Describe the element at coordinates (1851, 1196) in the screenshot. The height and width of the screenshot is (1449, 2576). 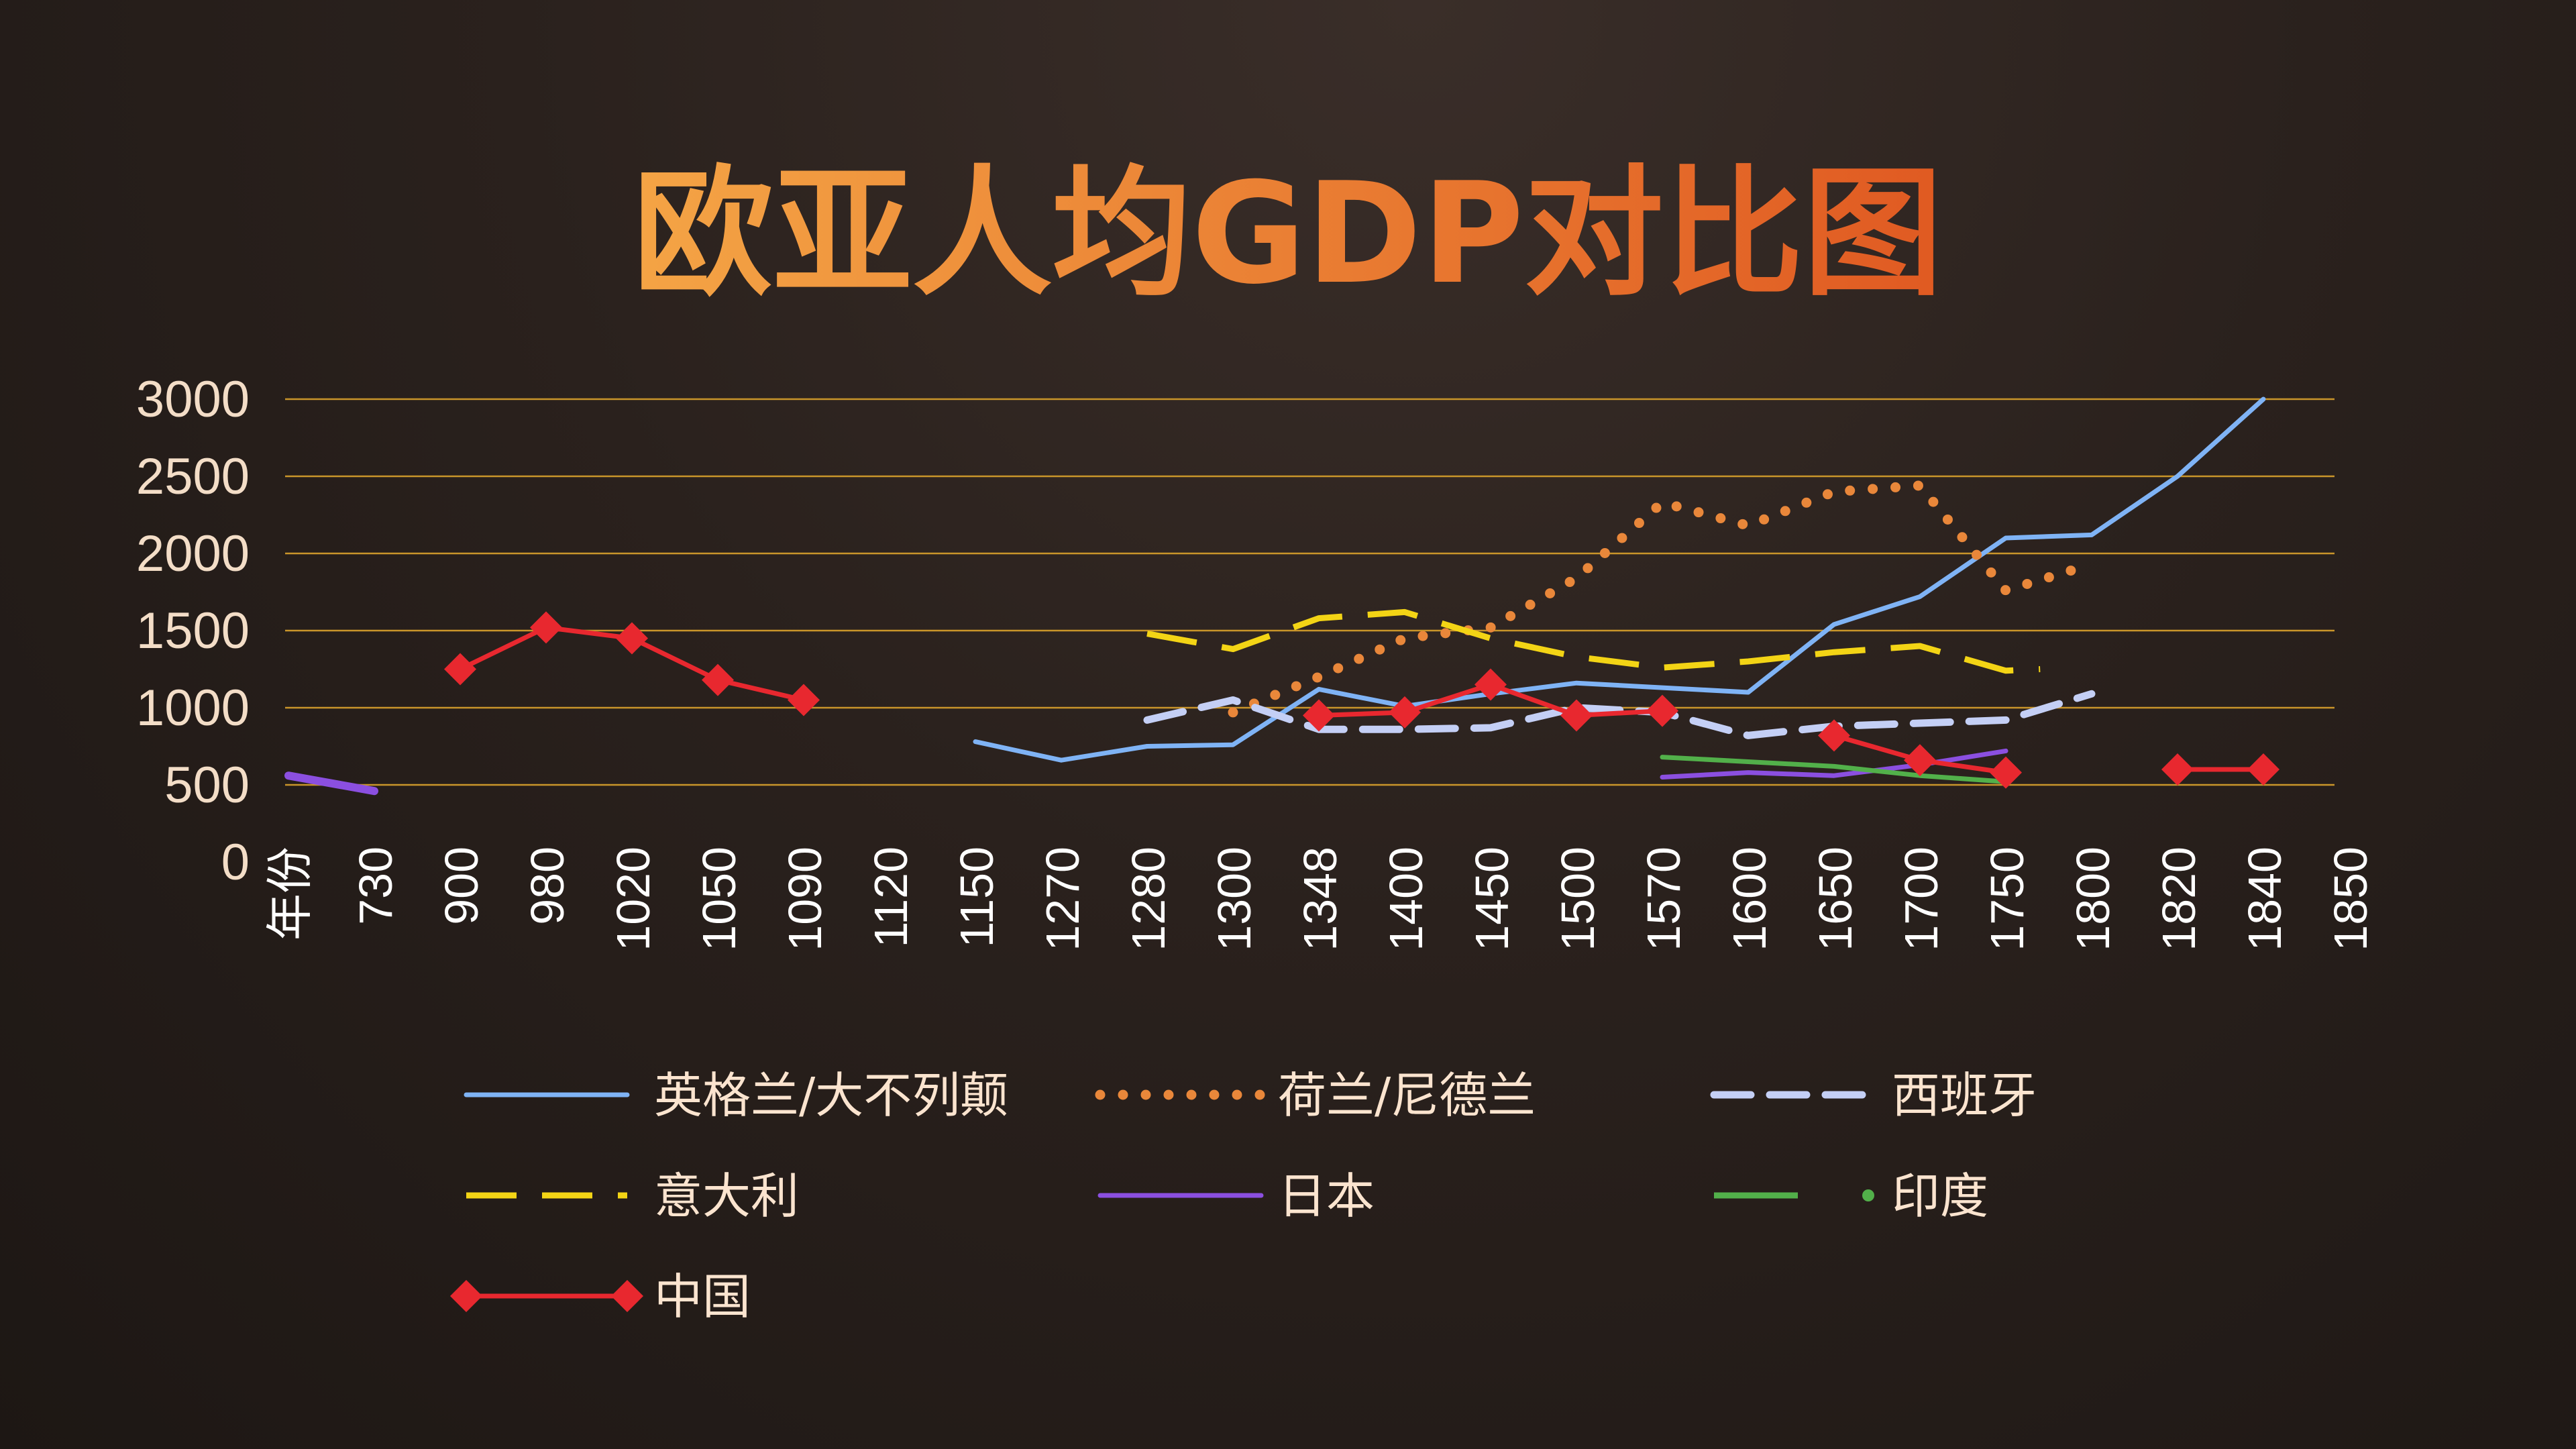
I see `legend-item-india: 印度` at that location.